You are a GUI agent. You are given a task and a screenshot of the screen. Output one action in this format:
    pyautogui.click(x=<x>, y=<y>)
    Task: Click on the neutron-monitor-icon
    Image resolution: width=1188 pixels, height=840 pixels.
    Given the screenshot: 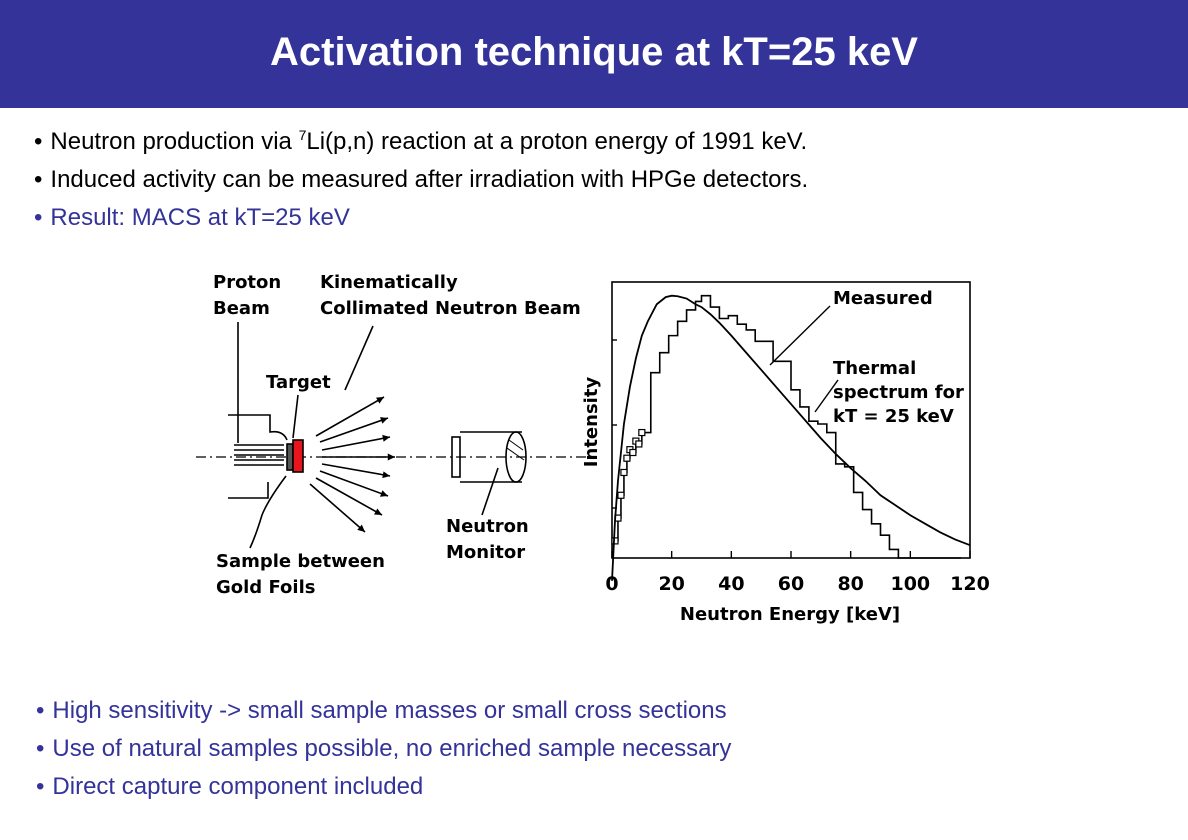 What is the action you would take?
    pyautogui.click(x=489, y=457)
    